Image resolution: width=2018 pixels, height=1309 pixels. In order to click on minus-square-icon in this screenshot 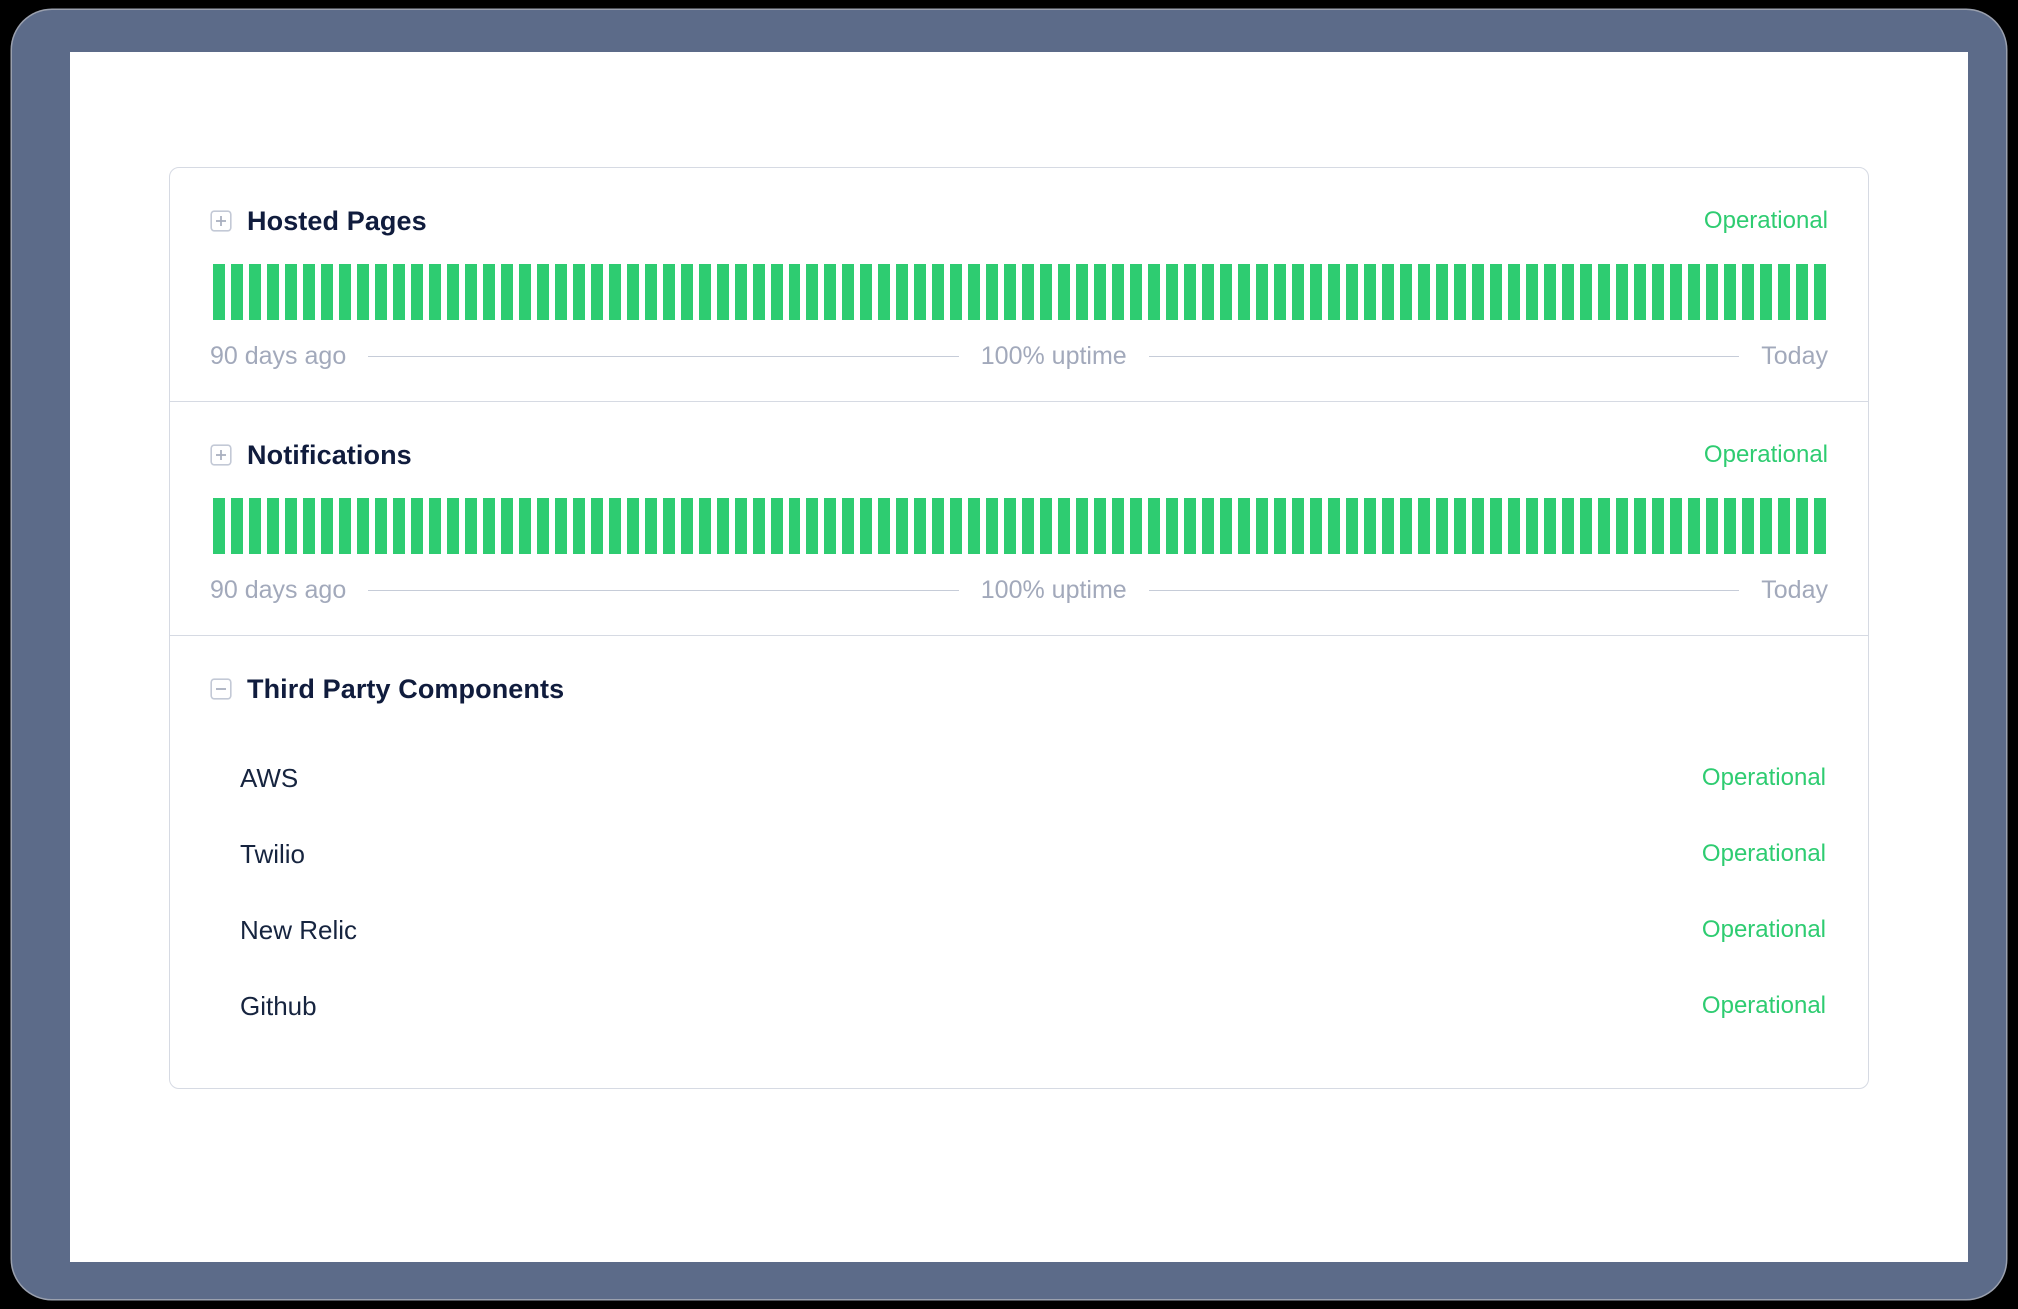, I will do `click(221, 689)`.